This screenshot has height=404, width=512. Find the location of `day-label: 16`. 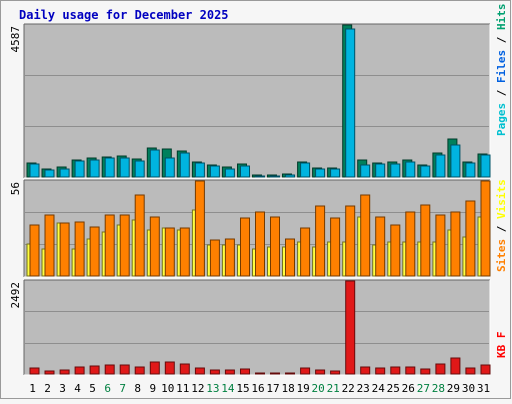

day-label: 16 is located at coordinates (257, 388).